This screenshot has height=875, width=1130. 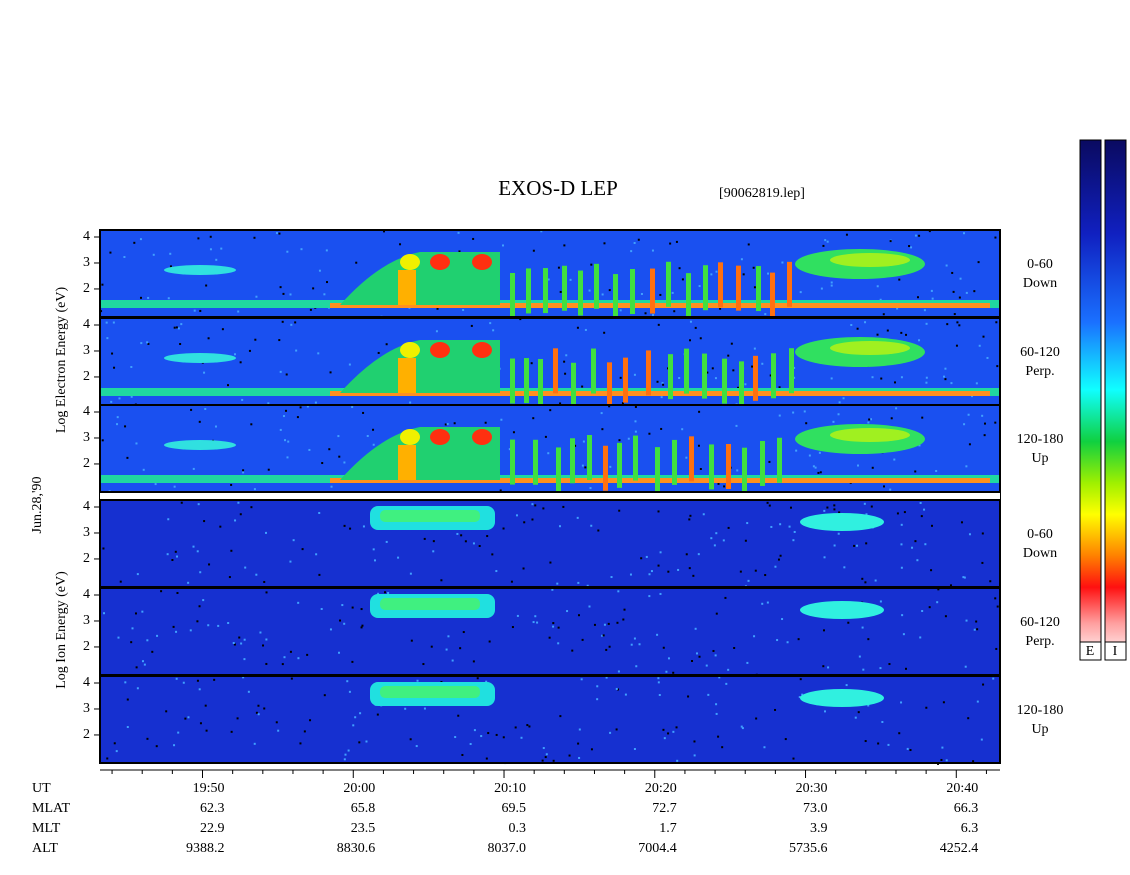 What do you see at coordinates (668, 828) in the screenshot?
I see `orbit-value: 1.7` at bounding box center [668, 828].